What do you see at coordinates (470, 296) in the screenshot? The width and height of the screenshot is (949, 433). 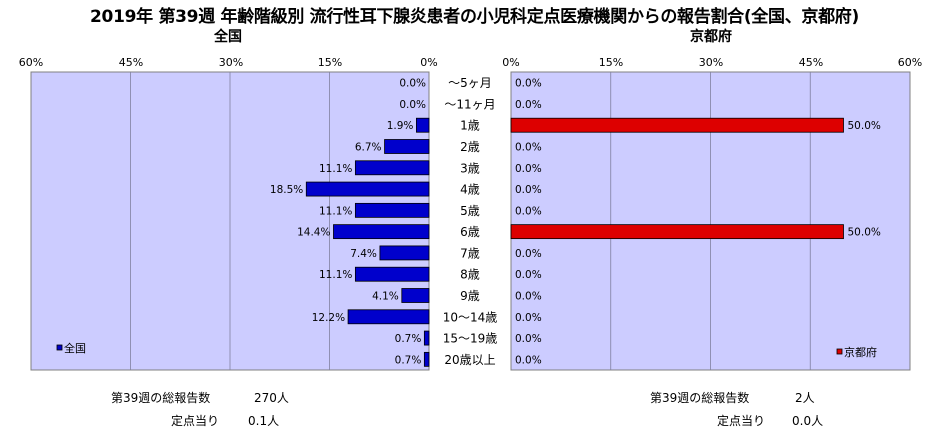 I see `category-label: 9歳` at bounding box center [470, 296].